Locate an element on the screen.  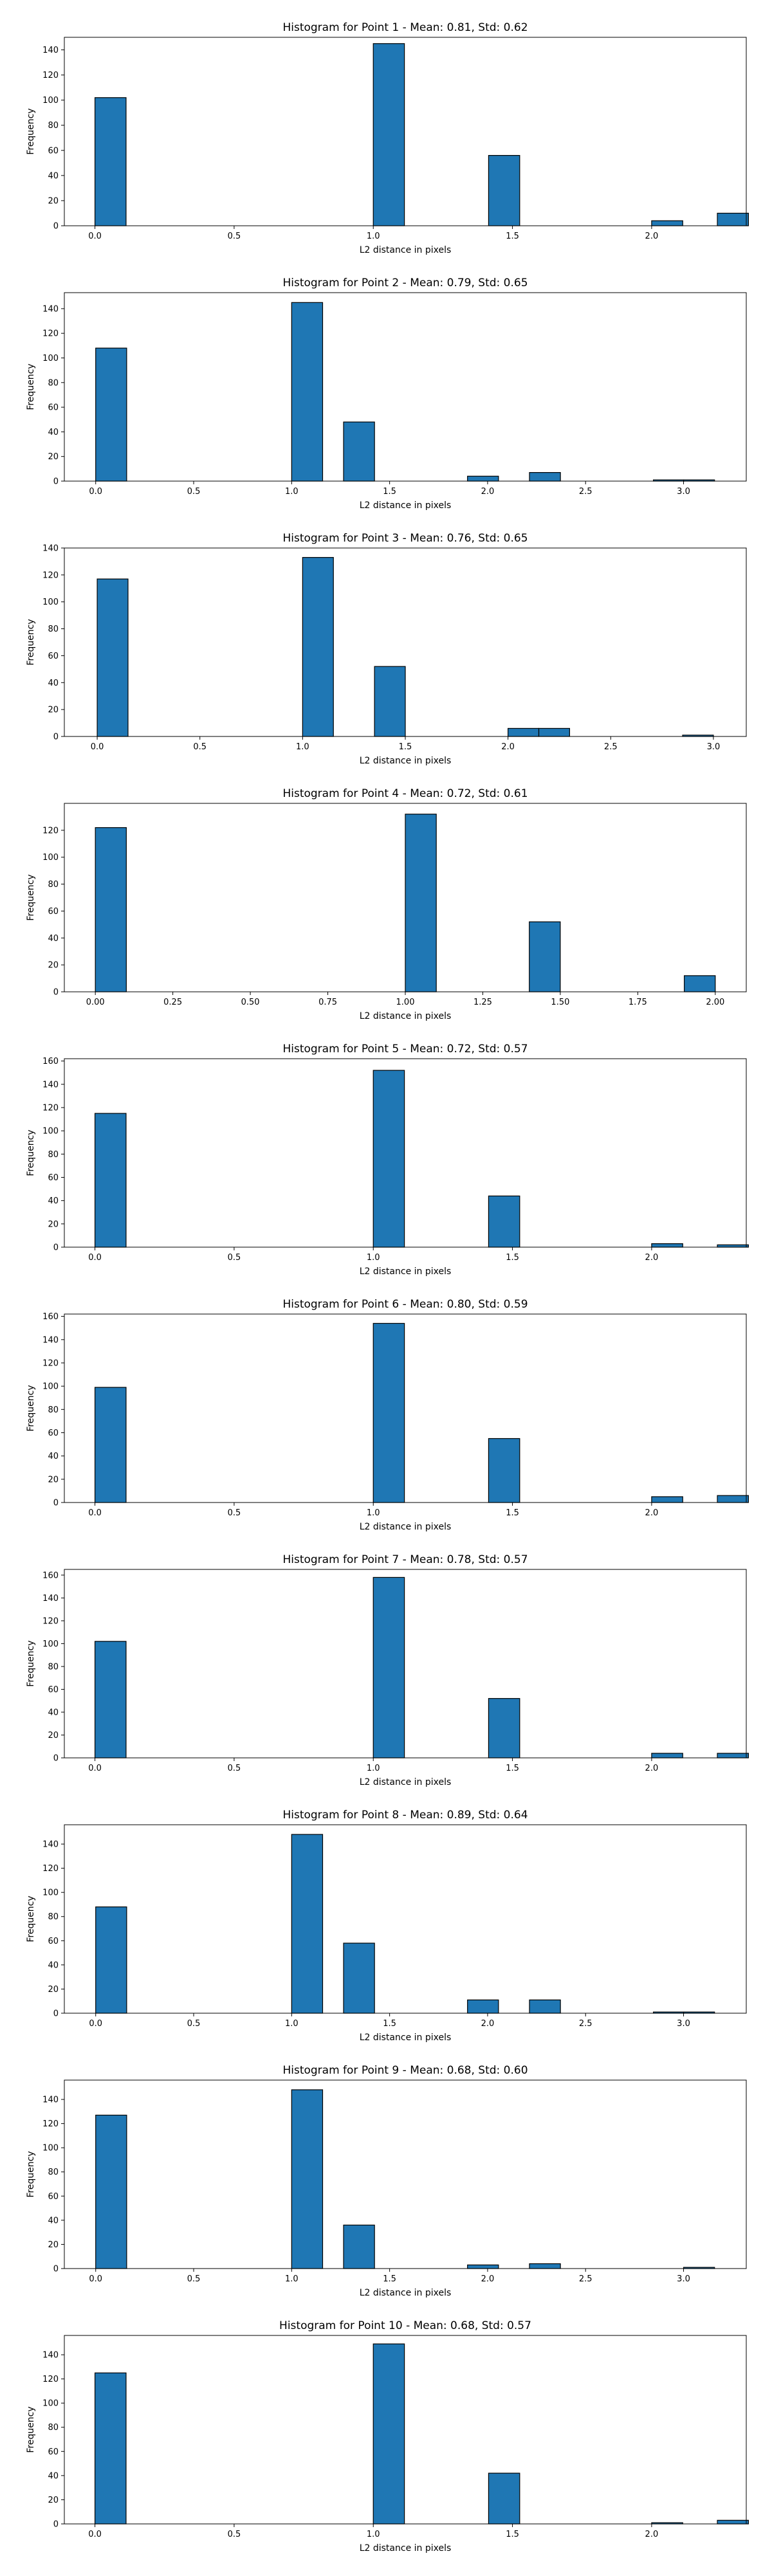
x-tick-label: 0.50 is located at coordinates (250, 1002).